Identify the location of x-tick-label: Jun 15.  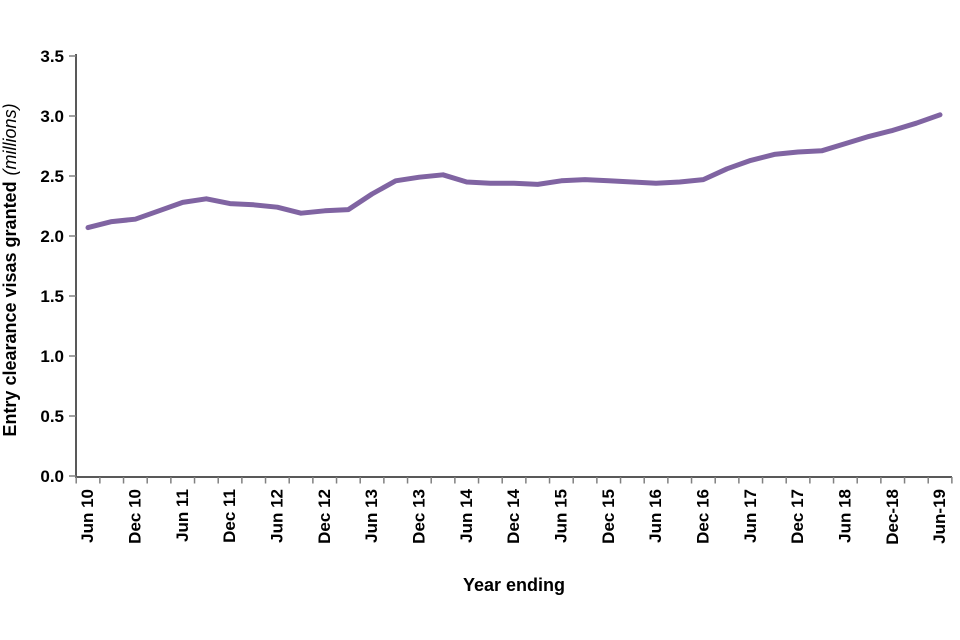
(560, 516).